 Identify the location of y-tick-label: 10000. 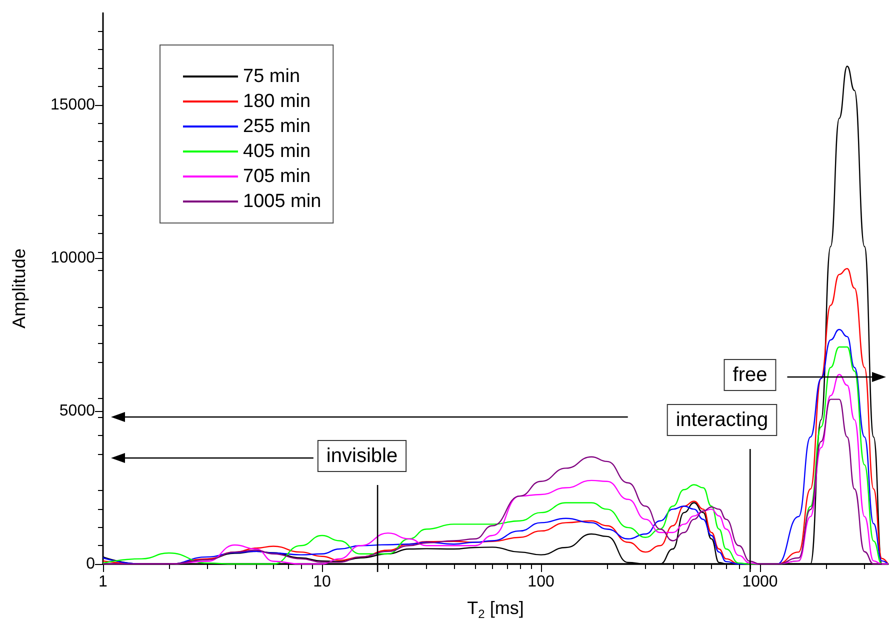
(73, 257).